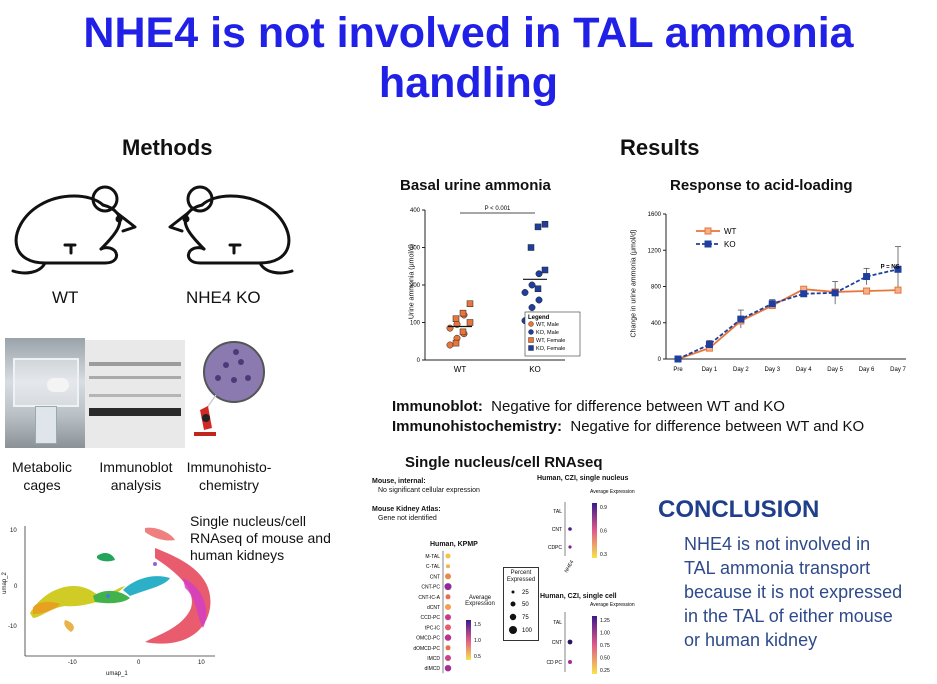  Describe the element at coordinates (660, 147) in the screenshot. I see `results-heading: Results` at that location.